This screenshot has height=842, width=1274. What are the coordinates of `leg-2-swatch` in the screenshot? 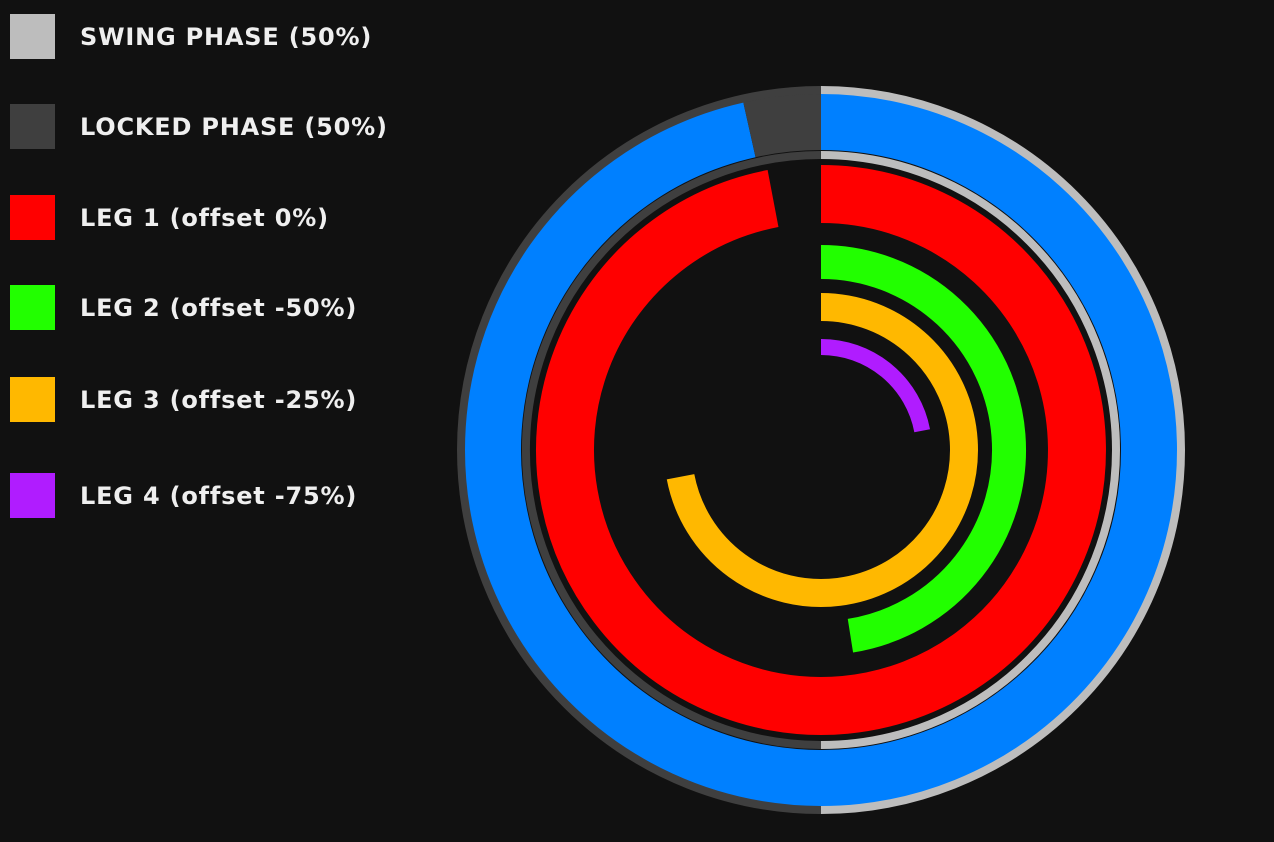 It's located at (32, 307).